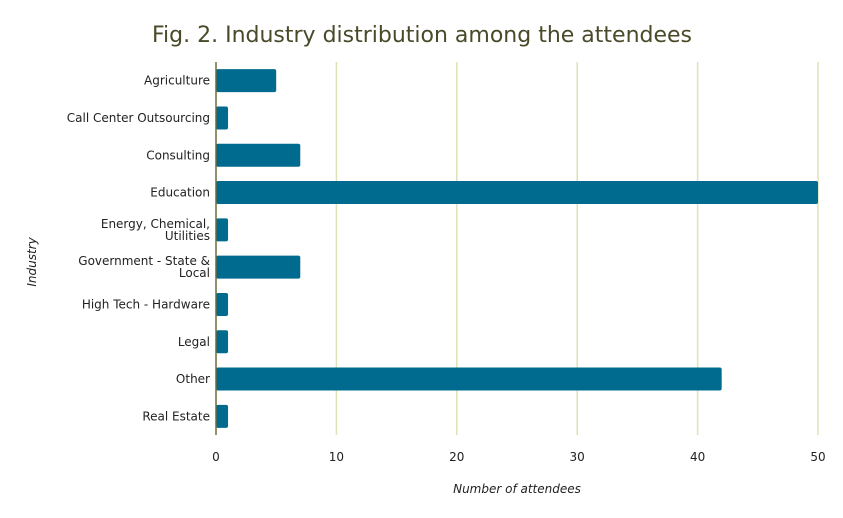 The width and height of the screenshot is (843, 518). I want to click on category-label: Consulting, so click(178, 155).